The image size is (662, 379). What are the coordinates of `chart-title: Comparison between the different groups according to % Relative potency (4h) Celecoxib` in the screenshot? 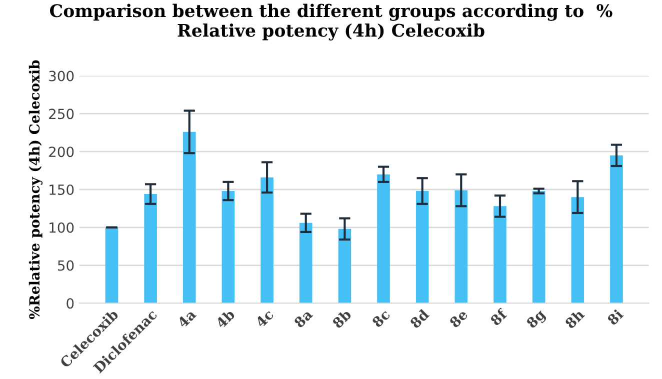 It's located at (331, 22).